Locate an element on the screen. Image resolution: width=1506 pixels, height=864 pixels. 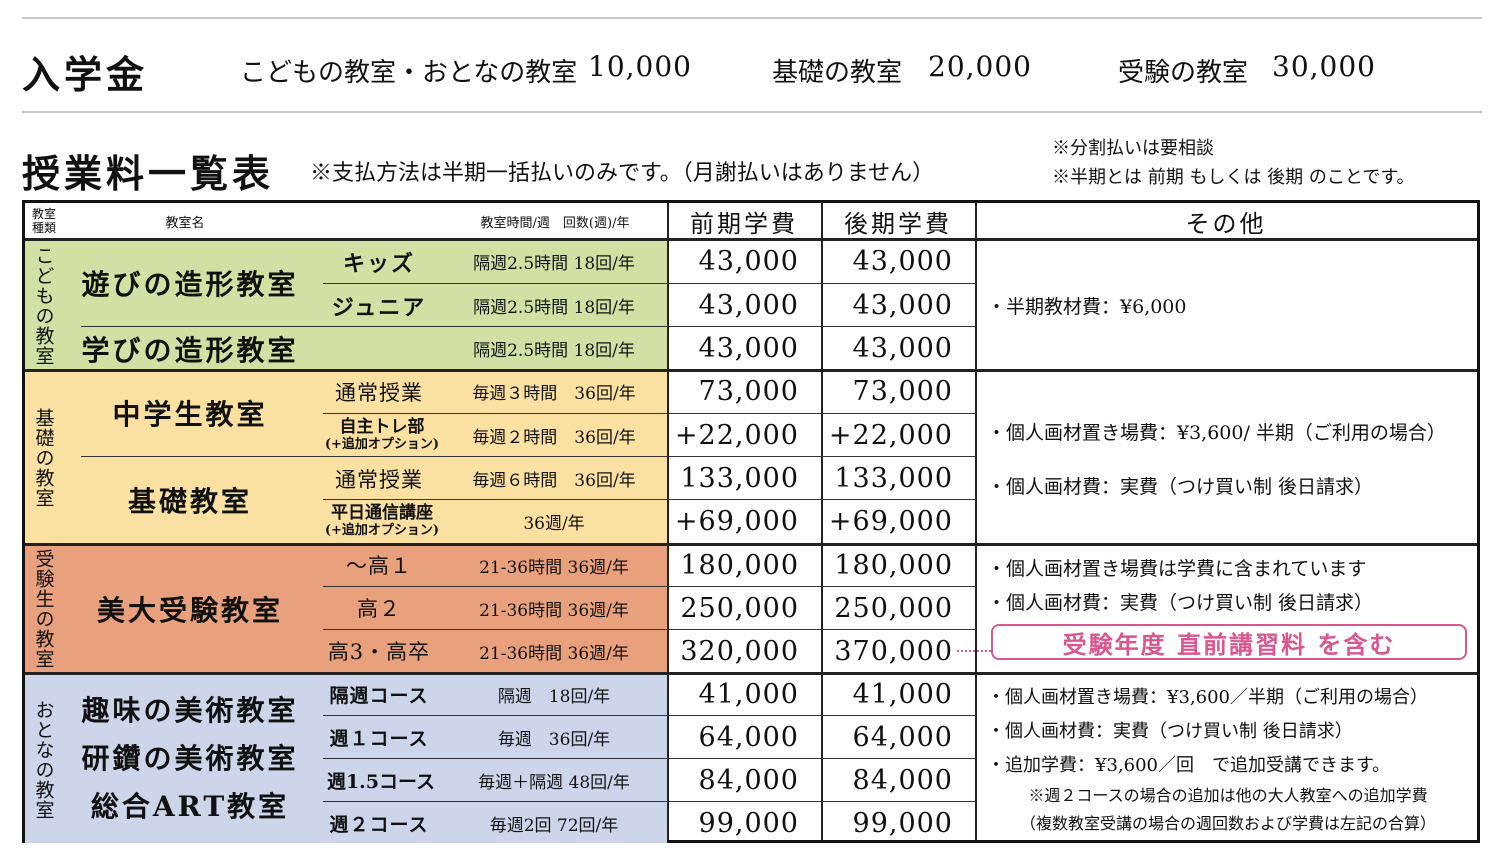
class-name-asobi: 遊びの造形教室 is located at coordinates (190, 284).